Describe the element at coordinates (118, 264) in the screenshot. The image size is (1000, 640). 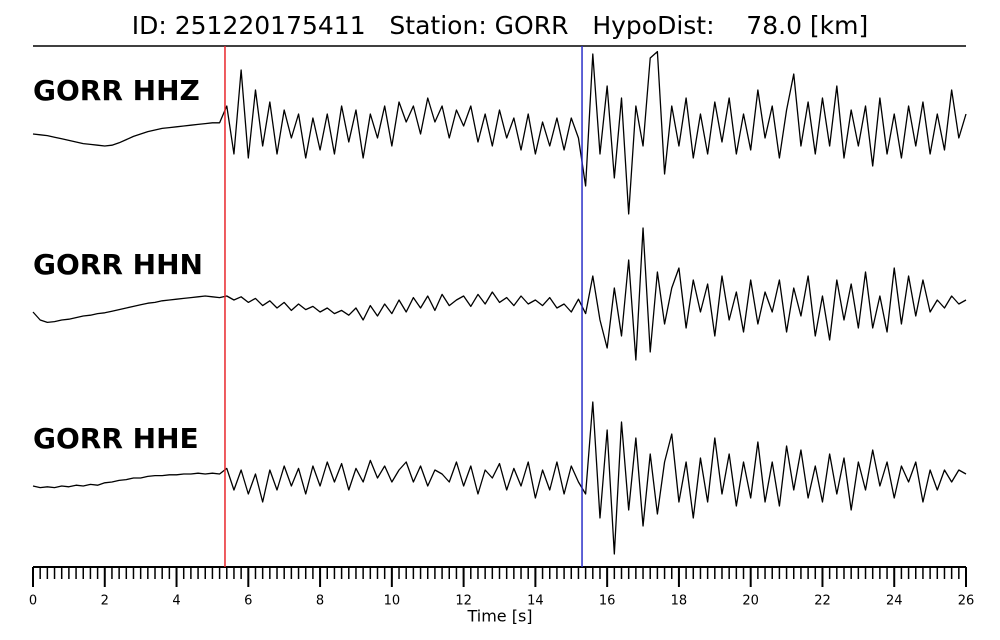
I see `trace-label: GORR HHN` at that location.